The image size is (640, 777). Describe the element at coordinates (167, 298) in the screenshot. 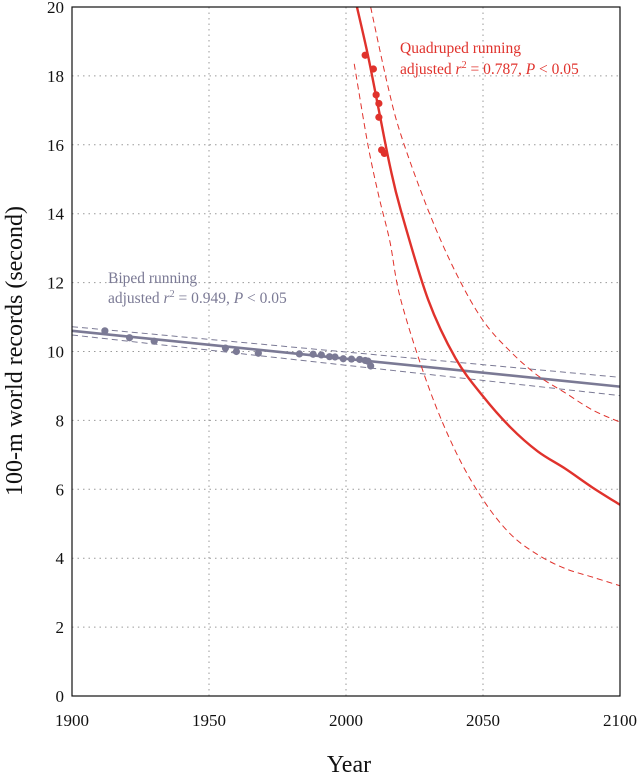

I see `biped-stat-r: r` at that location.